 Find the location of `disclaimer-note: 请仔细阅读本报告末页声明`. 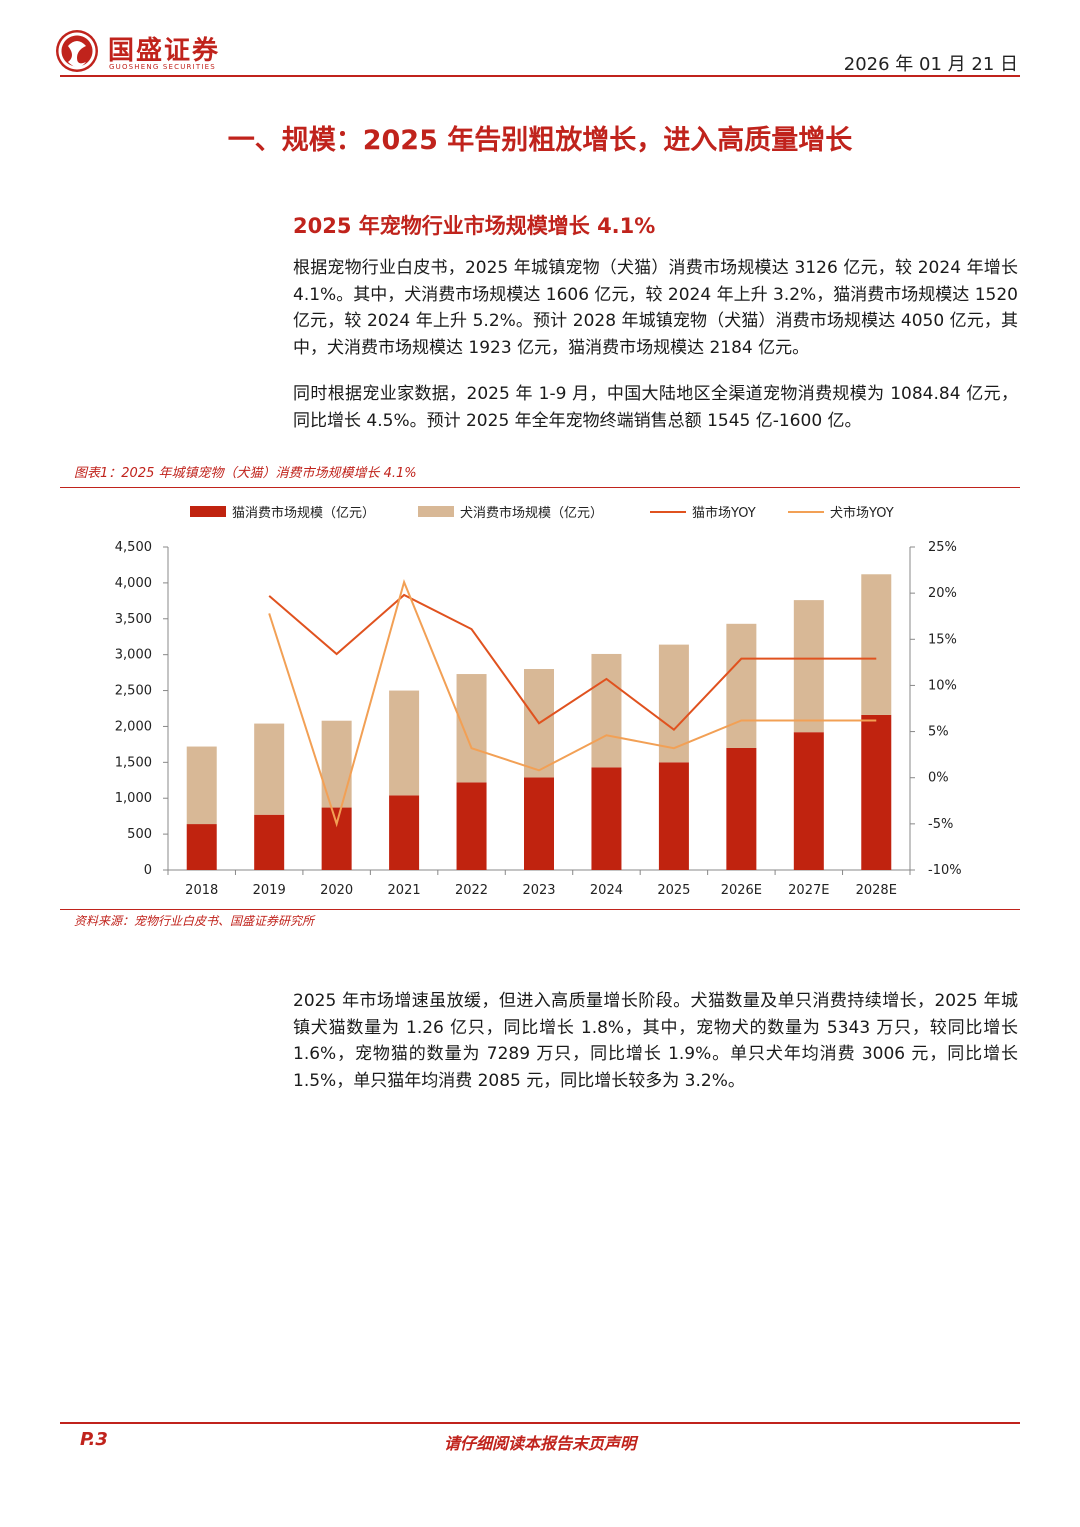

disclaimer-note: 请仔细阅读本报告末页声明 is located at coordinates (539, 1443).